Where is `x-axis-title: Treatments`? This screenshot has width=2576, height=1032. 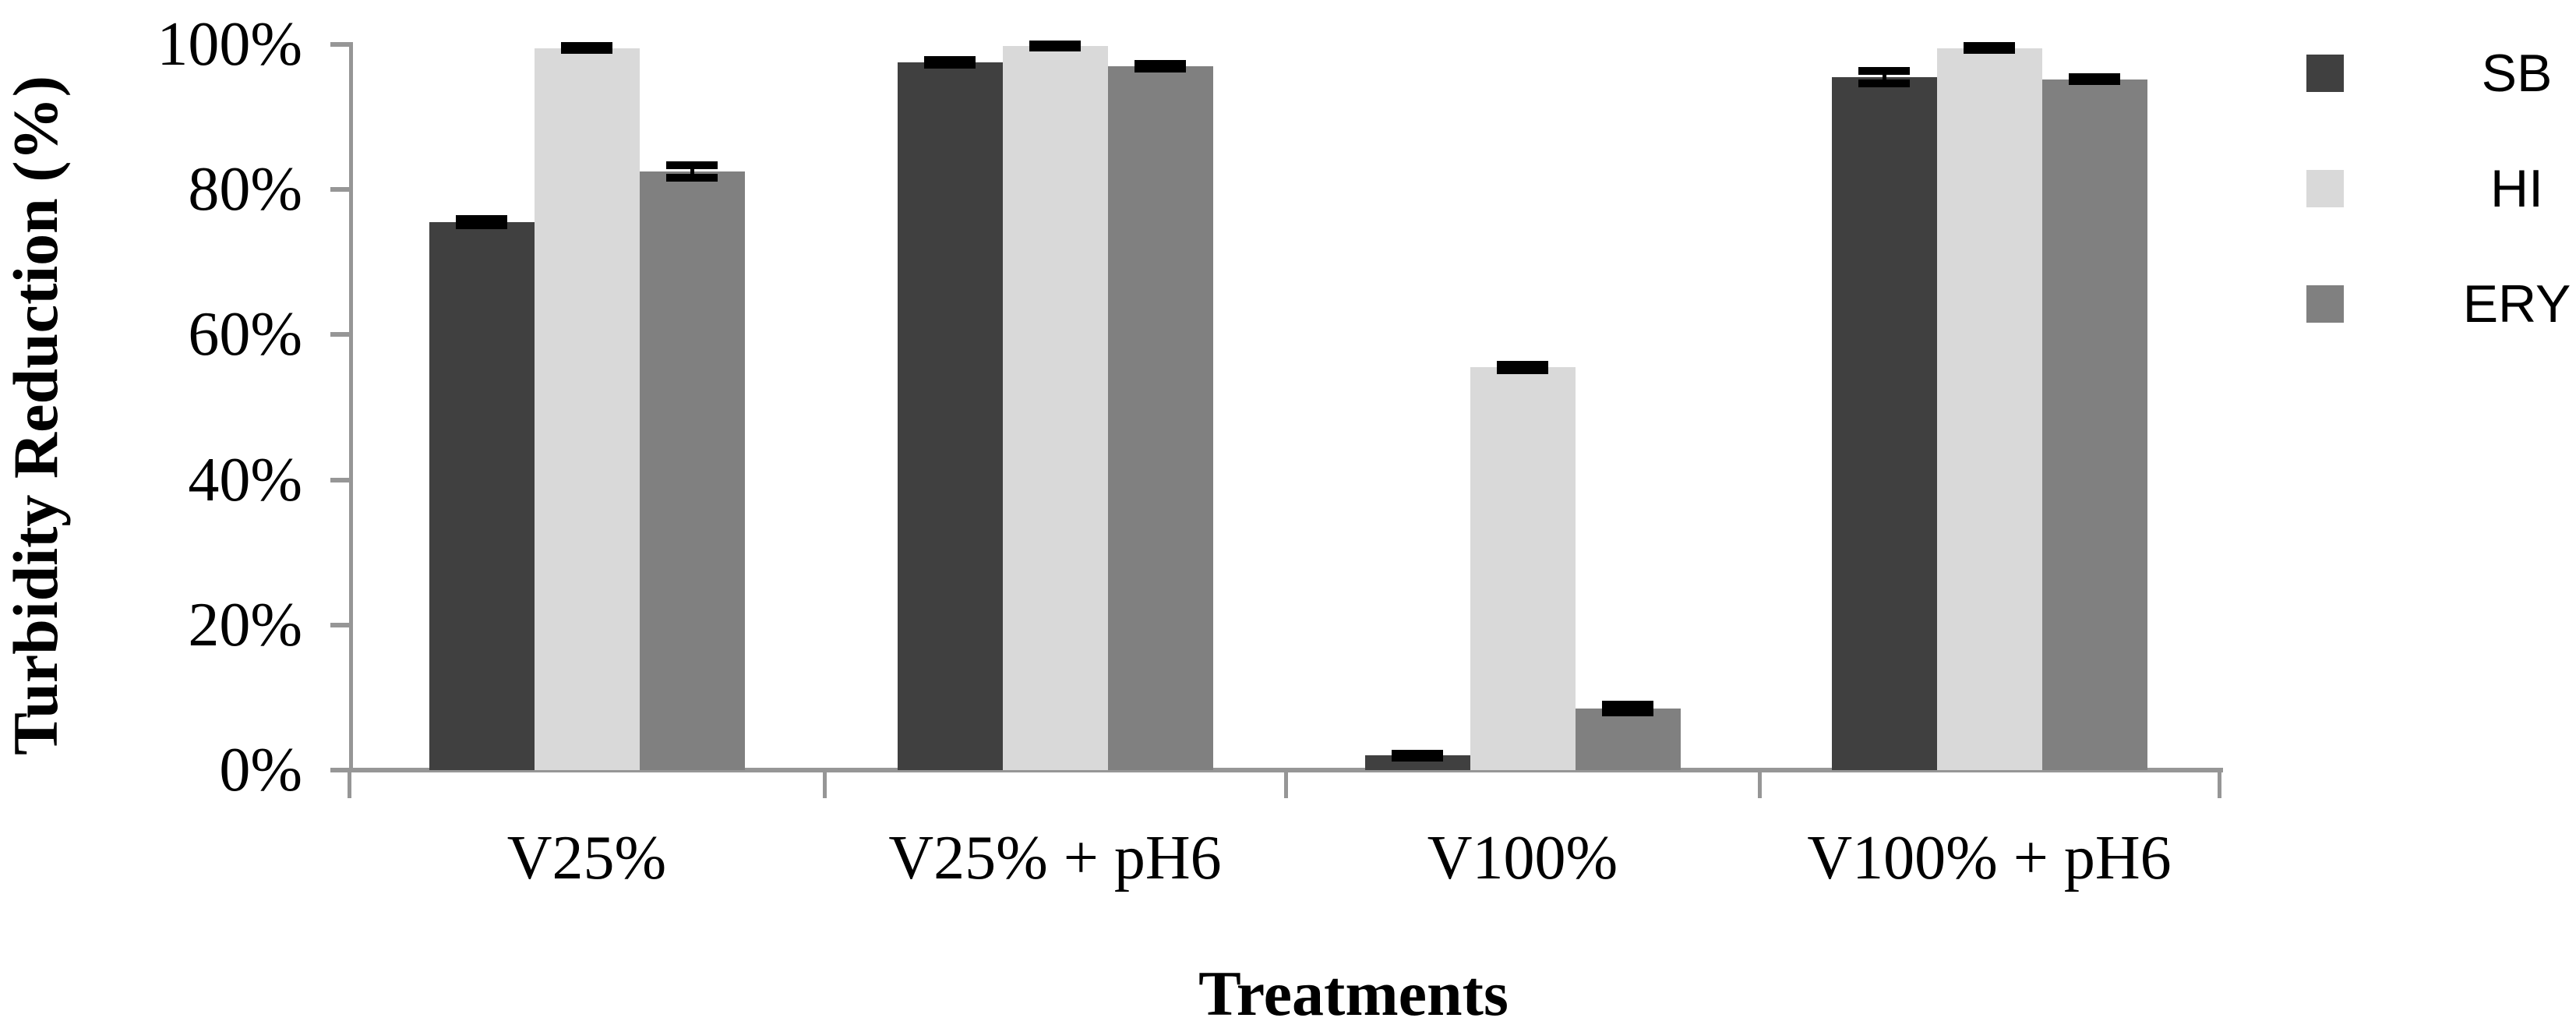
x-axis-title: Treatments is located at coordinates (1353, 993).